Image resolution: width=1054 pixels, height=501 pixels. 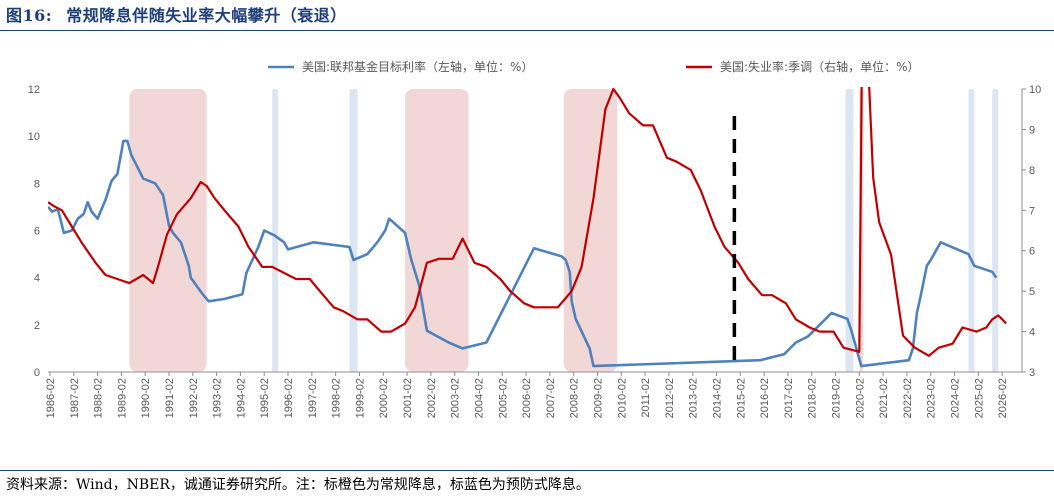 What do you see at coordinates (837, 398) in the screenshot?
I see `x-tick-label: 2019-02` at bounding box center [837, 398].